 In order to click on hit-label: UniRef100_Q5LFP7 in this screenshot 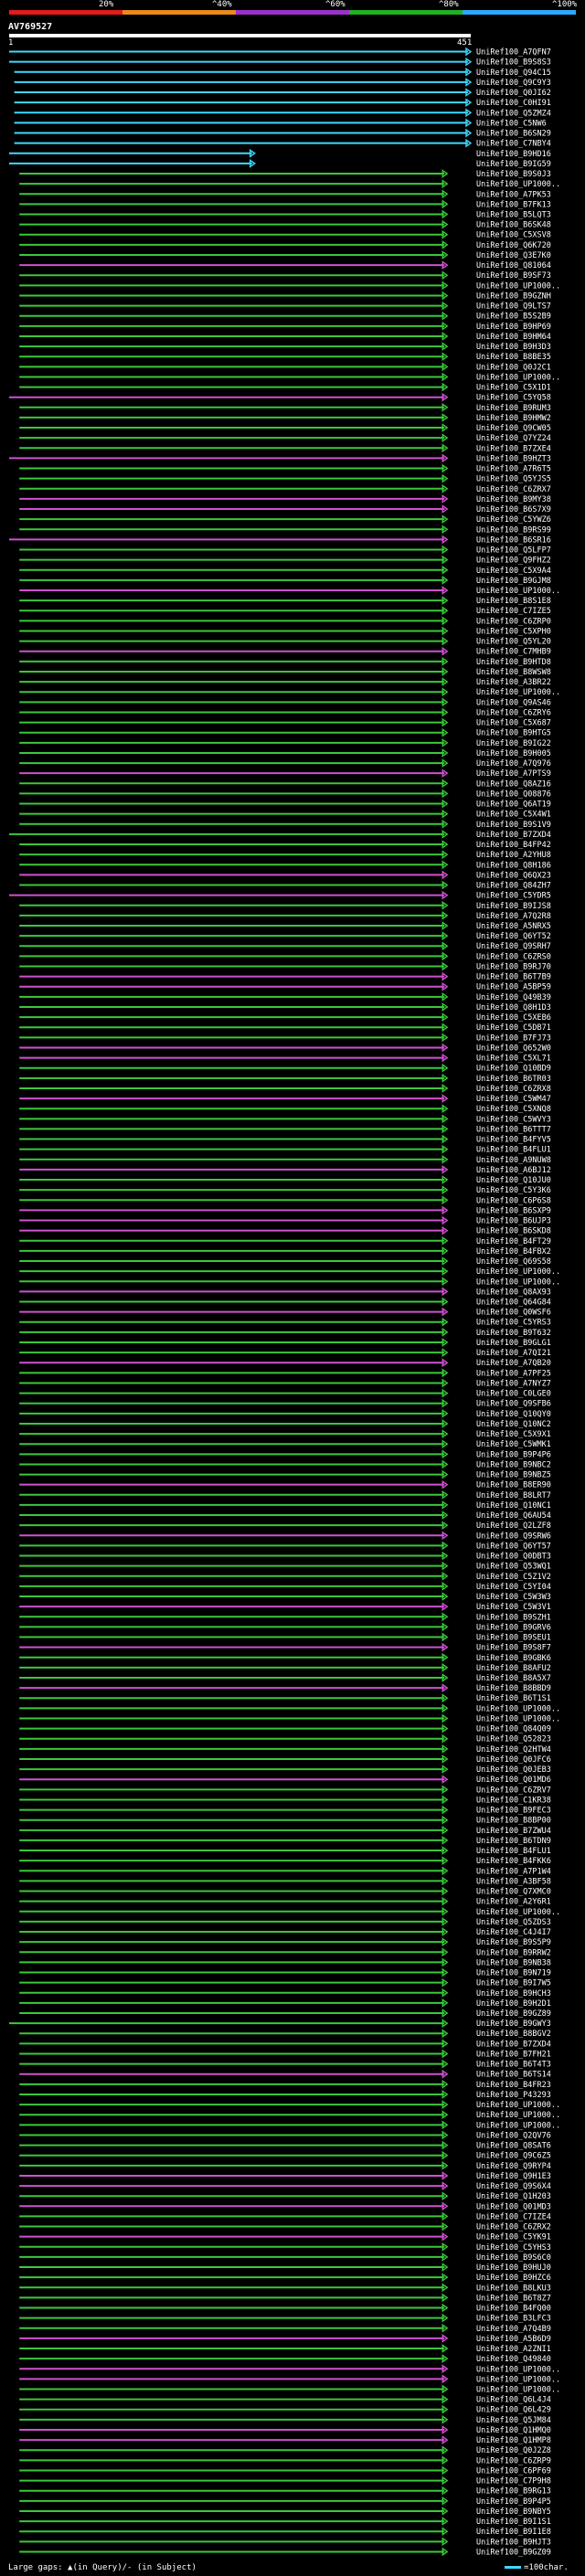, I will do `click(513, 551)`.